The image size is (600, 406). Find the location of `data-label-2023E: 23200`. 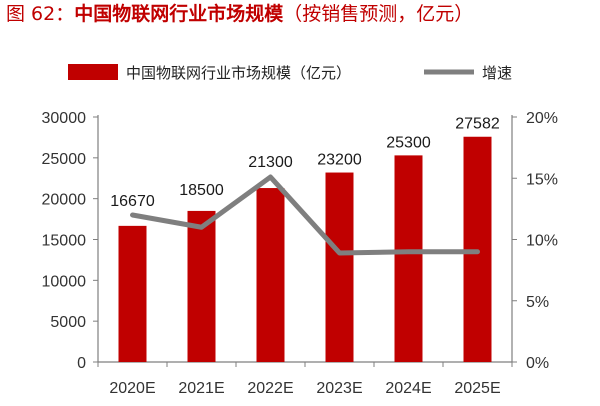

data-label-2023E: 23200 is located at coordinates (339, 160).